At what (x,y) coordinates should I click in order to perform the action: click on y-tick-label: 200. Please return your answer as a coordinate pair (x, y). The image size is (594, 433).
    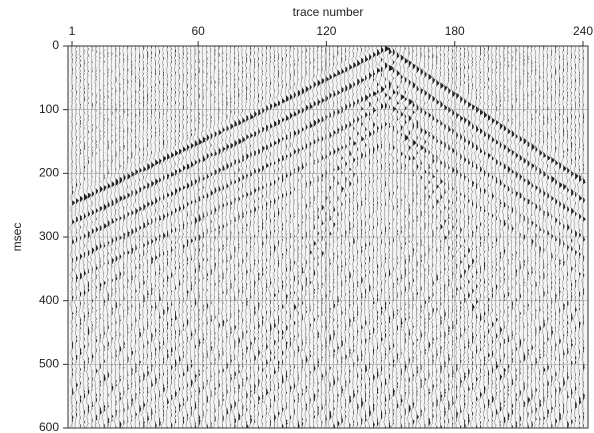
    Looking at the image, I should click on (49, 173).